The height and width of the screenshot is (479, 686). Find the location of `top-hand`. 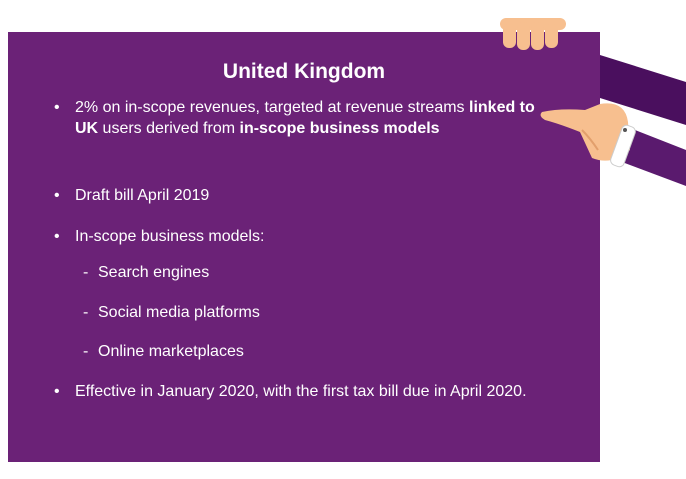

top-hand is located at coordinates (533, 34).